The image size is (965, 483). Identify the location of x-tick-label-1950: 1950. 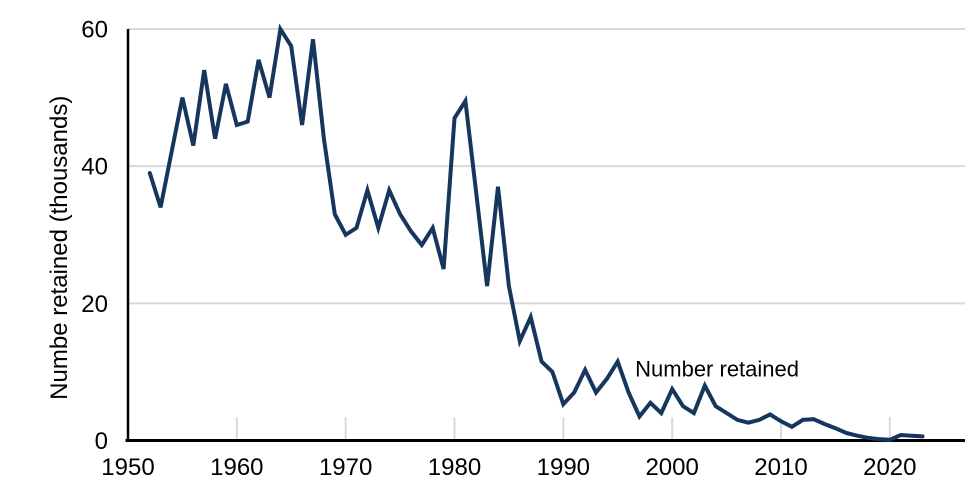
(127, 467).